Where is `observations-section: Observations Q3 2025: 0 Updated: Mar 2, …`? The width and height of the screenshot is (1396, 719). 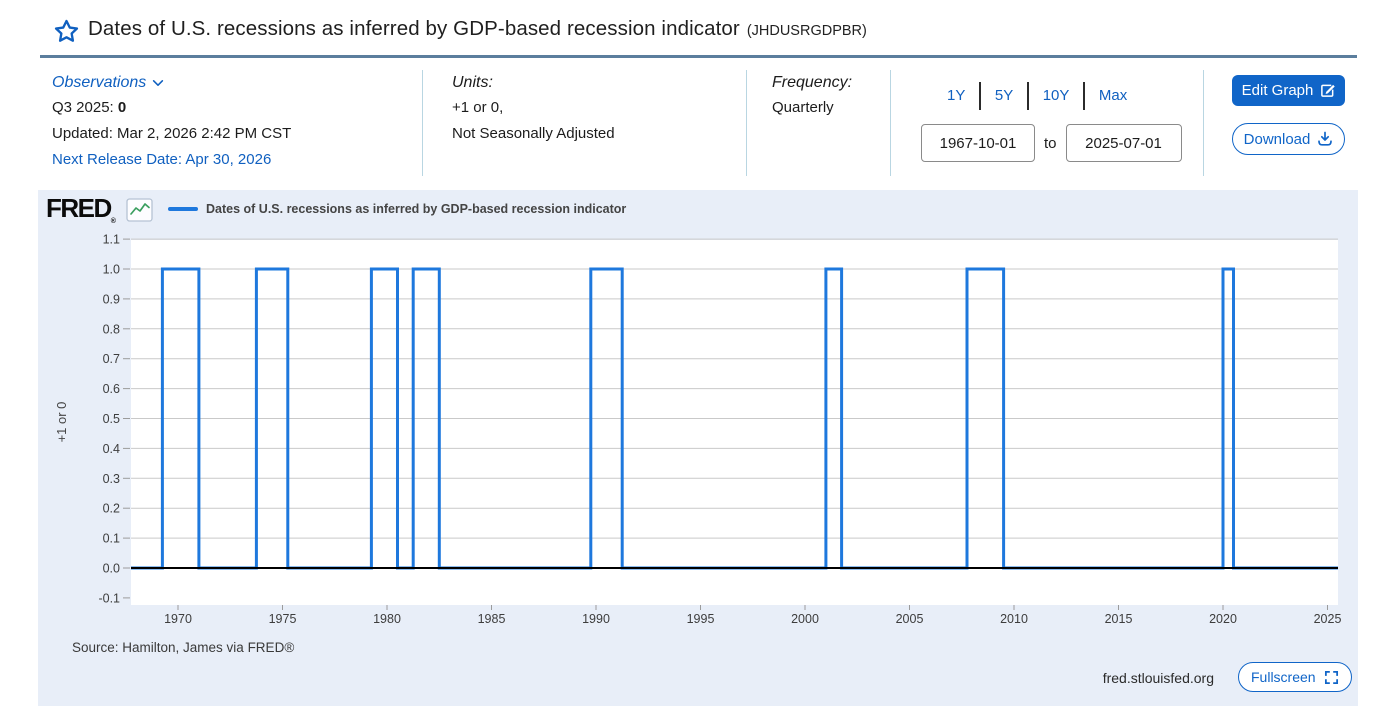 observations-section: Observations Q3 2025: 0 Updated: Mar 2, … is located at coordinates (171, 122).